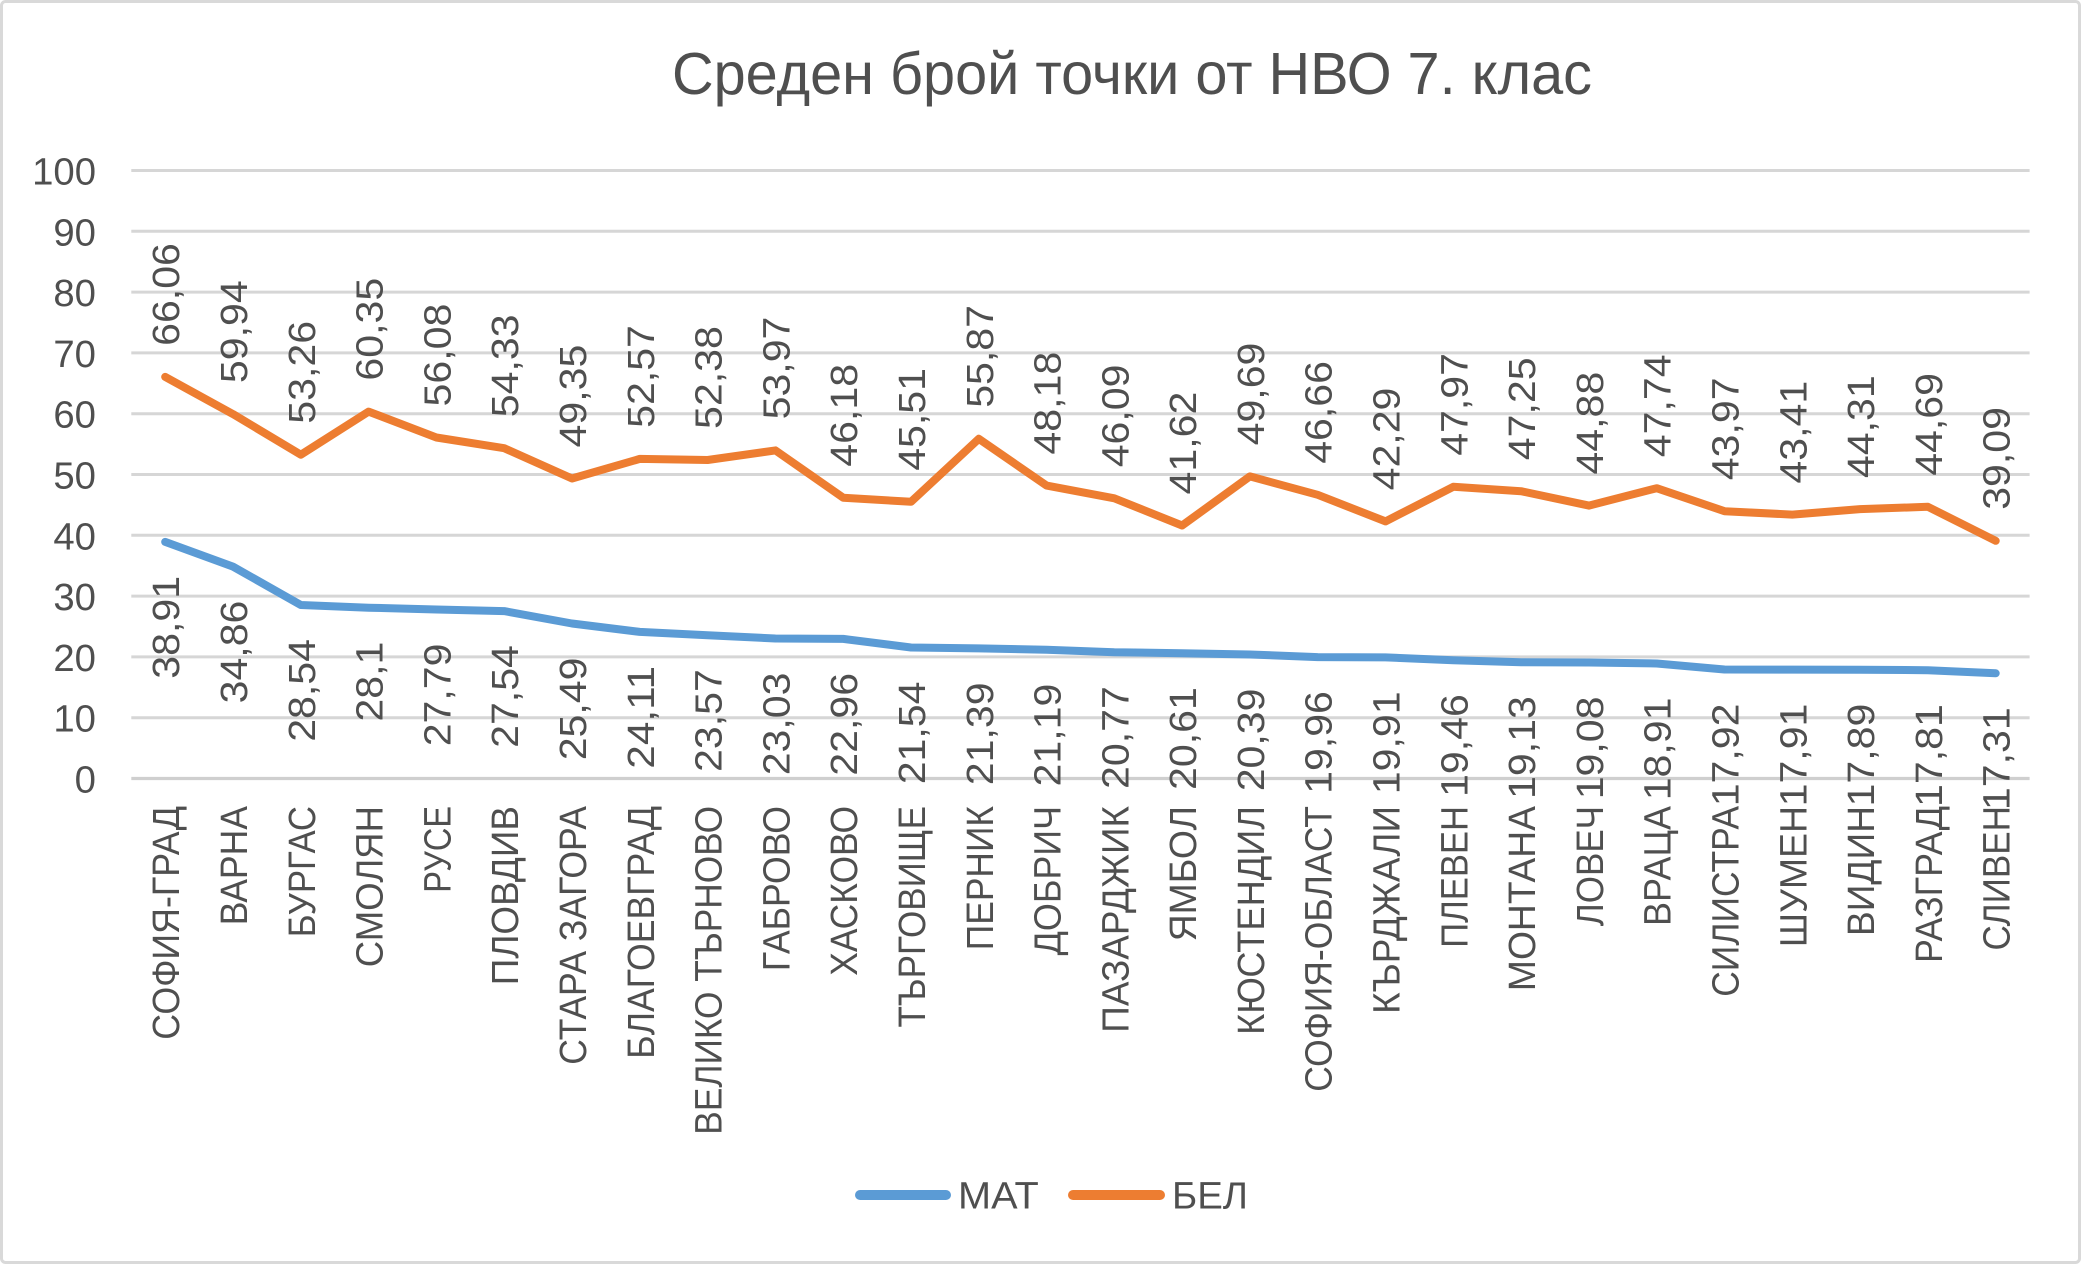 This screenshot has height=1264, width=2081. What do you see at coordinates (1591, 866) in the screenshot?
I see `svg-text: ЛОВЕЧ` at bounding box center [1591, 866].